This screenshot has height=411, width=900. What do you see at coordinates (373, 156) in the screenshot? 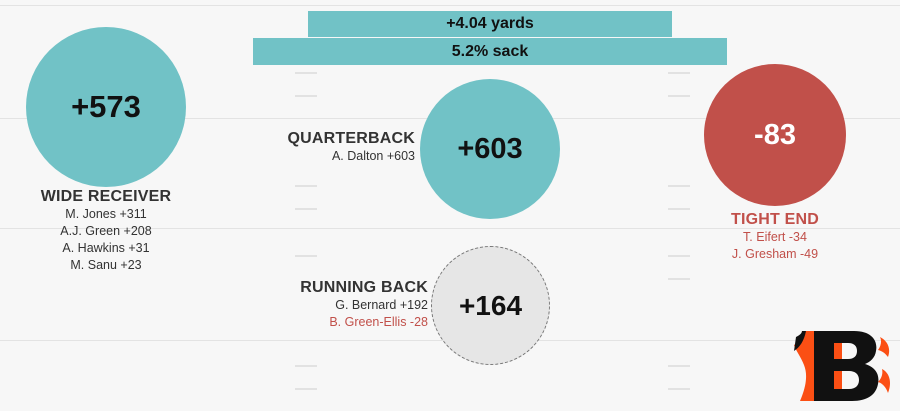
I see `player-line: A. Dalton +603` at bounding box center [373, 156].